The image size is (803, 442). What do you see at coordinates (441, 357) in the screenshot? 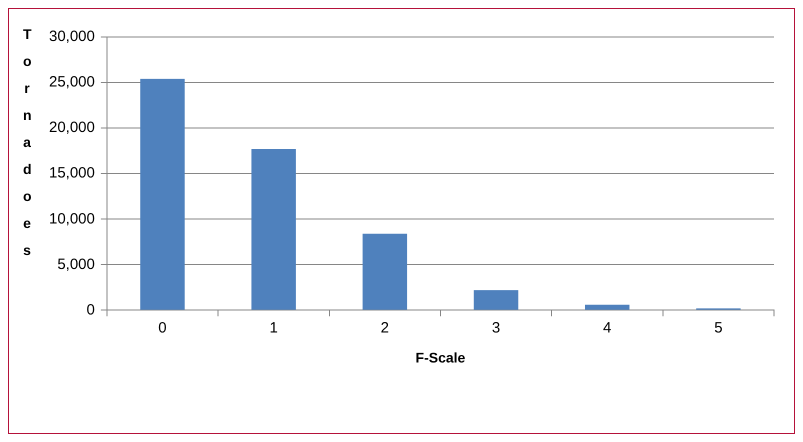
I see `x-axis-title: F-Scale` at bounding box center [441, 357].